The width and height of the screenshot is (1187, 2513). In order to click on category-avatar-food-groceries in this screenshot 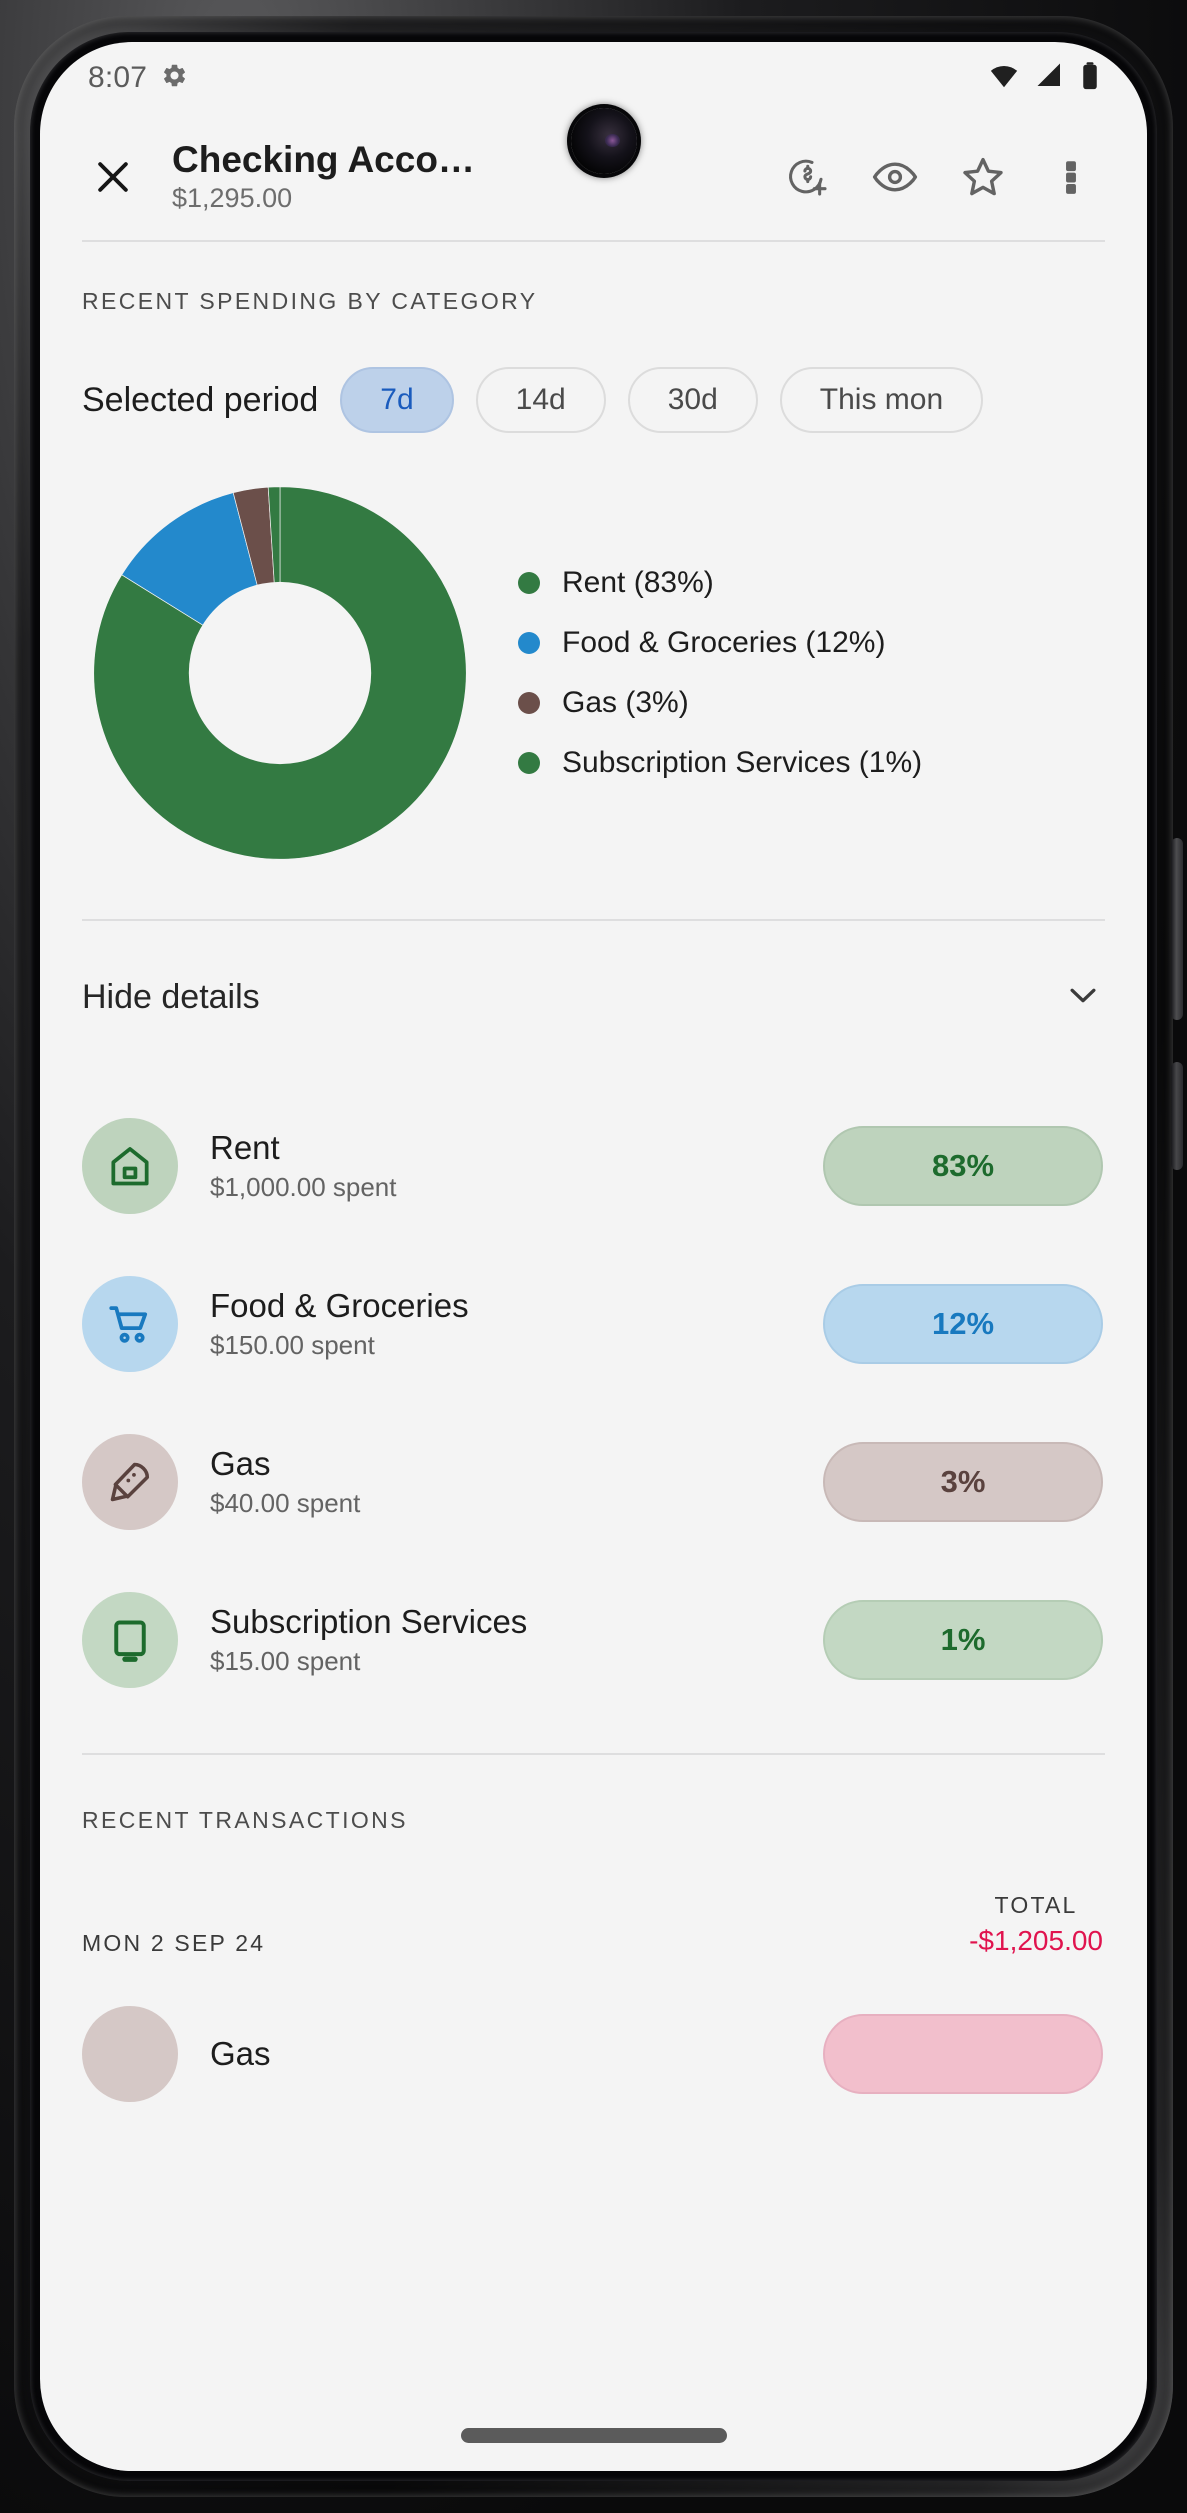, I will do `click(130, 1324)`.